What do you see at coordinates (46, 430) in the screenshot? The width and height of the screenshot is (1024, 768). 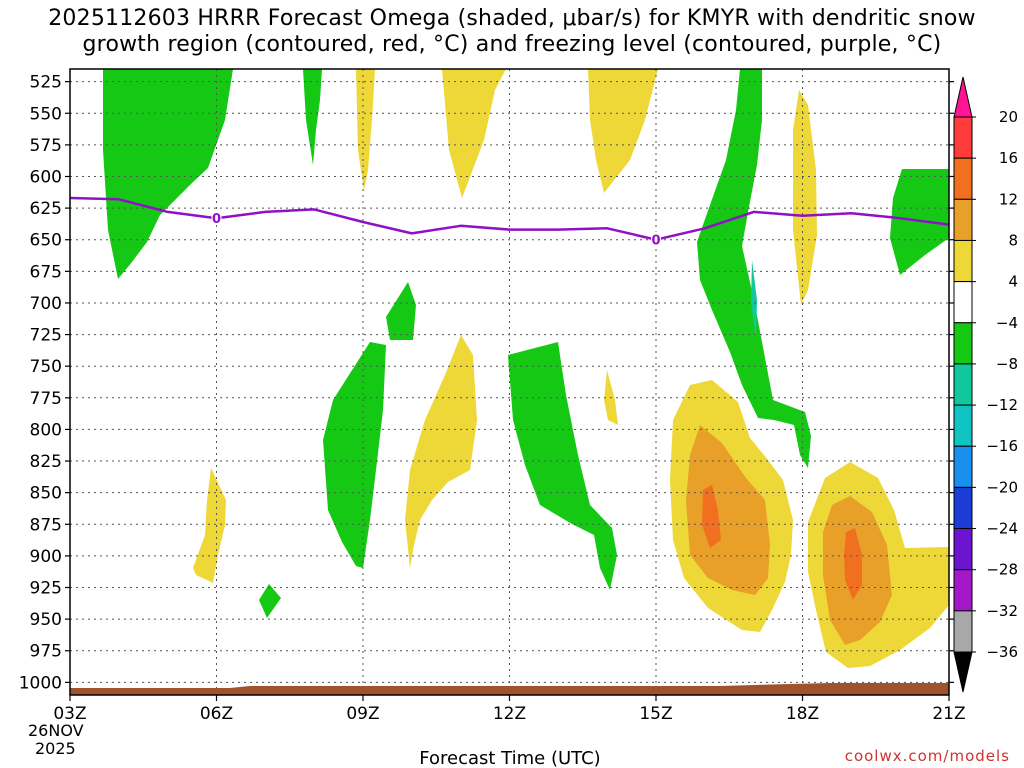 I see `y-tick-label: 800` at bounding box center [46, 430].